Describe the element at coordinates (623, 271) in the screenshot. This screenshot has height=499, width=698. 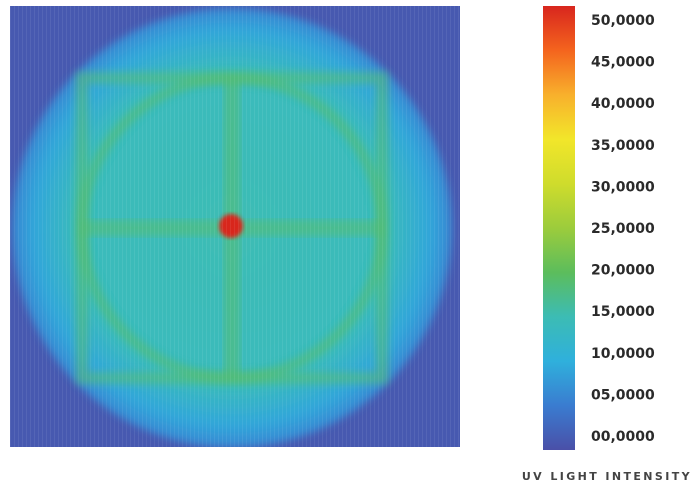
I see `colorbar-tick-200000: 20,0000` at that location.